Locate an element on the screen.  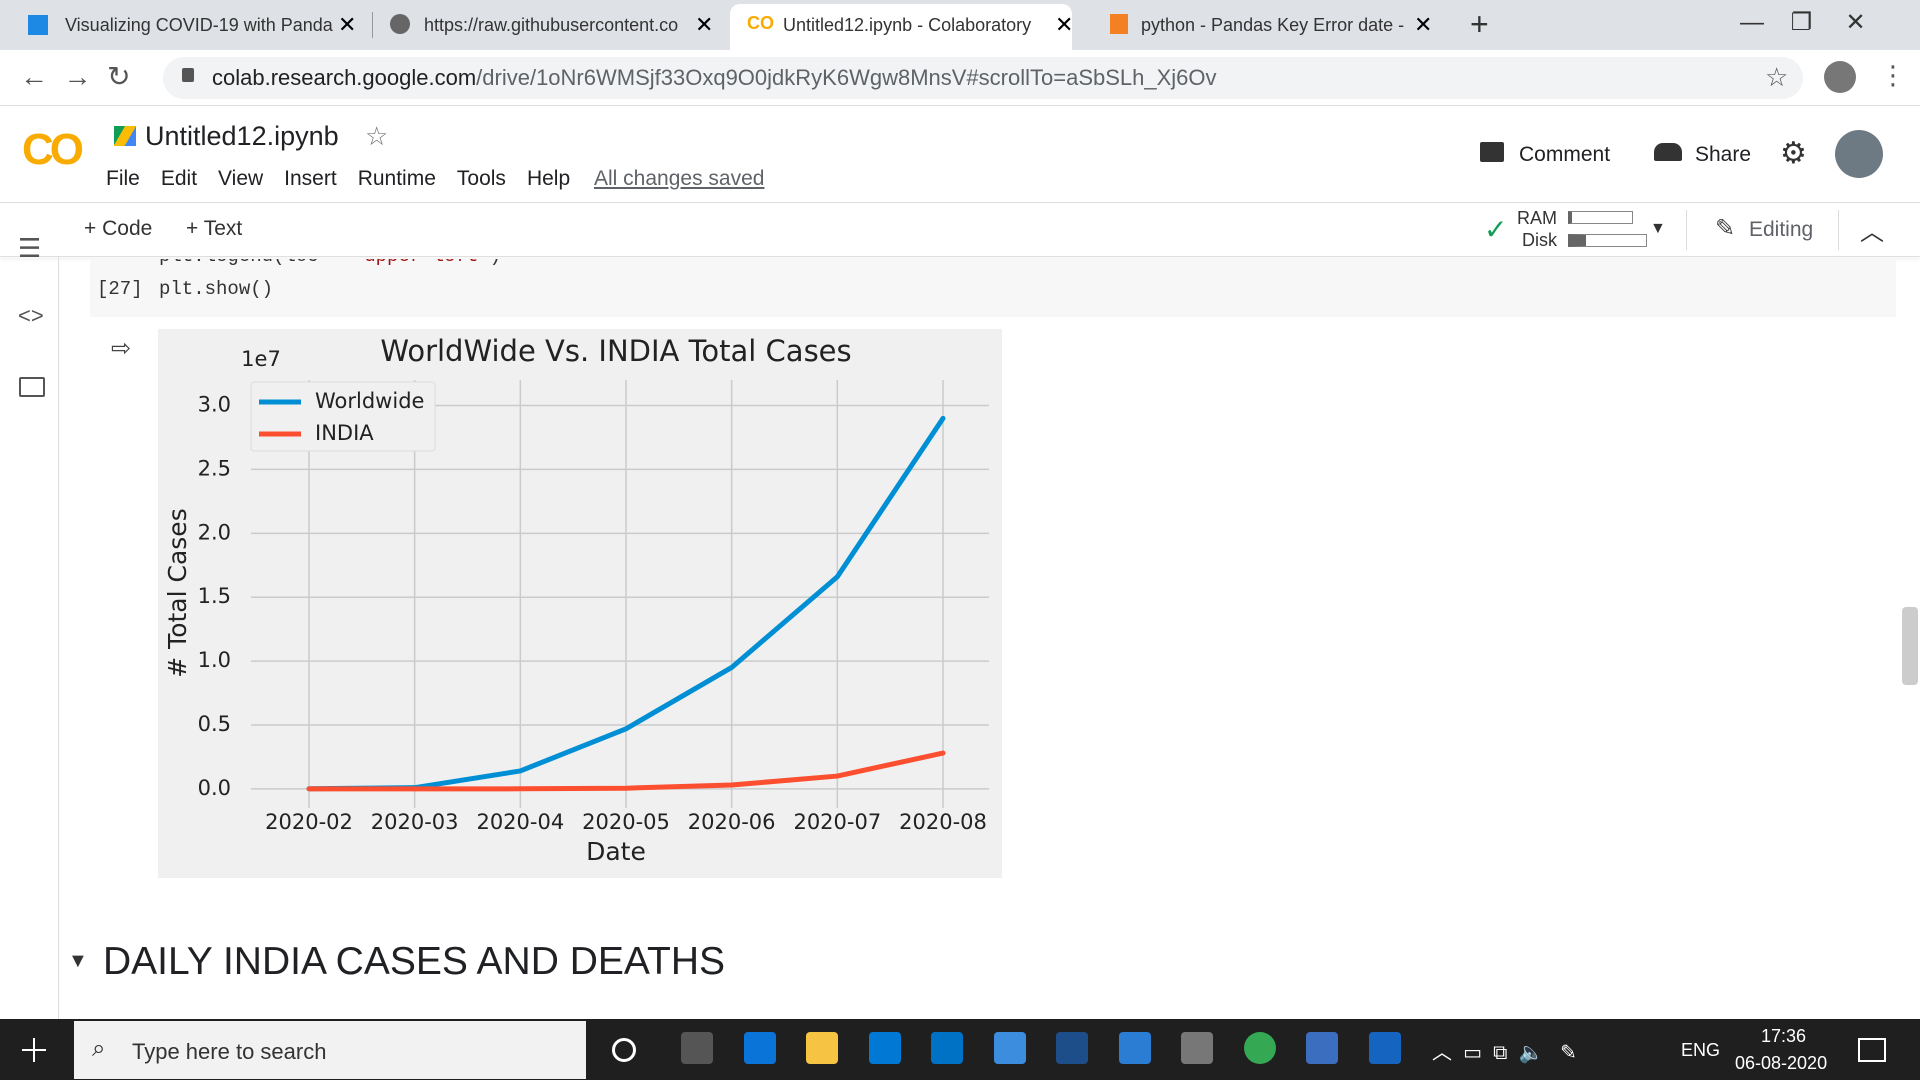
code-cell is located at coordinates (993, 287).